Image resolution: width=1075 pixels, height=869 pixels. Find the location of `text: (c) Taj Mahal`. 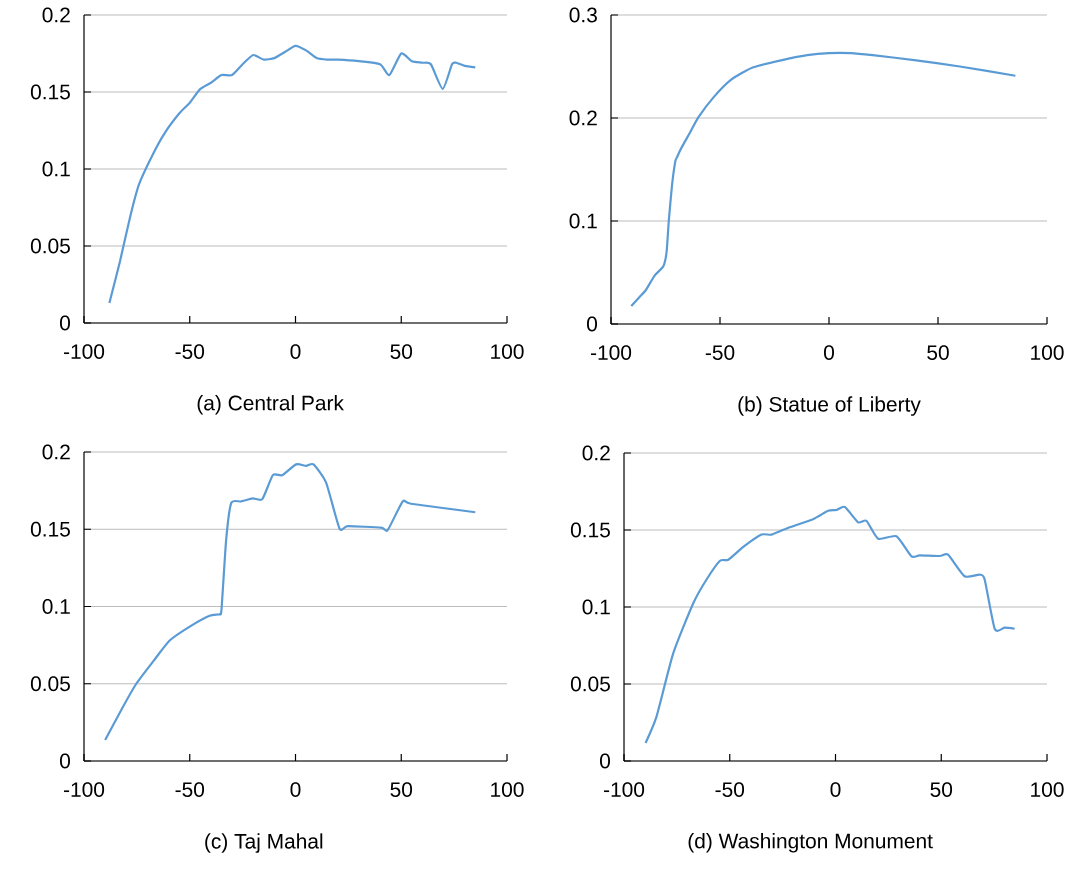

text: (c) Taj Mahal is located at coordinates (264, 843).